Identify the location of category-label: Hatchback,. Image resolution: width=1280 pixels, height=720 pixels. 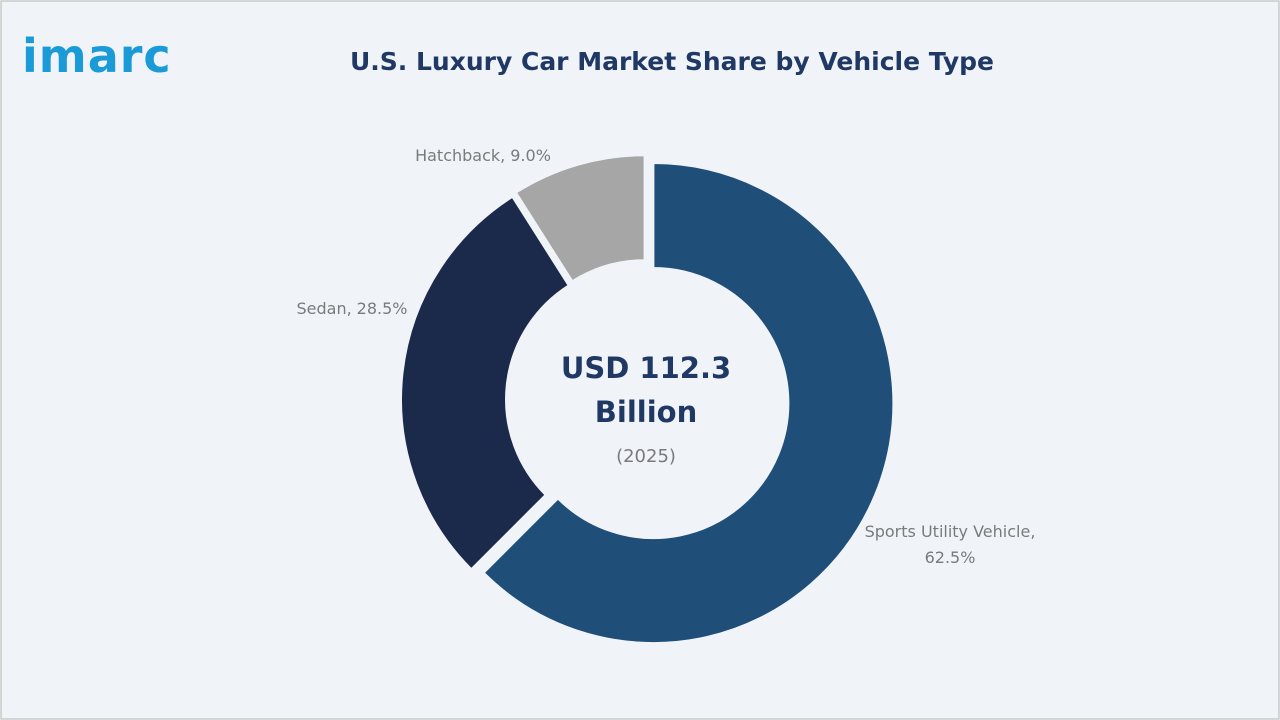
(460, 155).